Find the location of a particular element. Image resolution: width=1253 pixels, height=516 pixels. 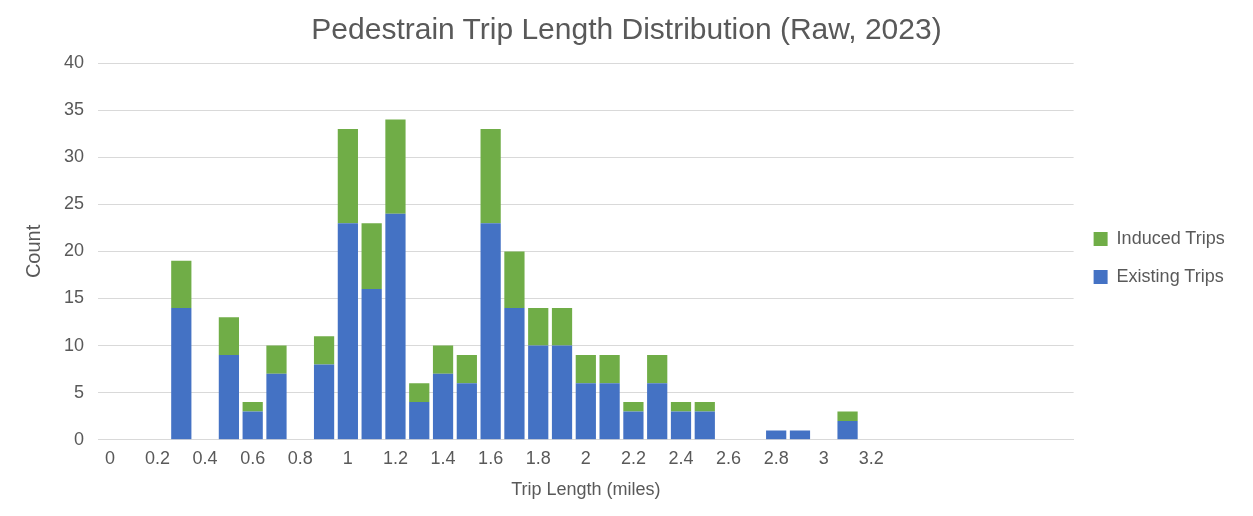

y-tick-label: 5 is located at coordinates (79, 391).